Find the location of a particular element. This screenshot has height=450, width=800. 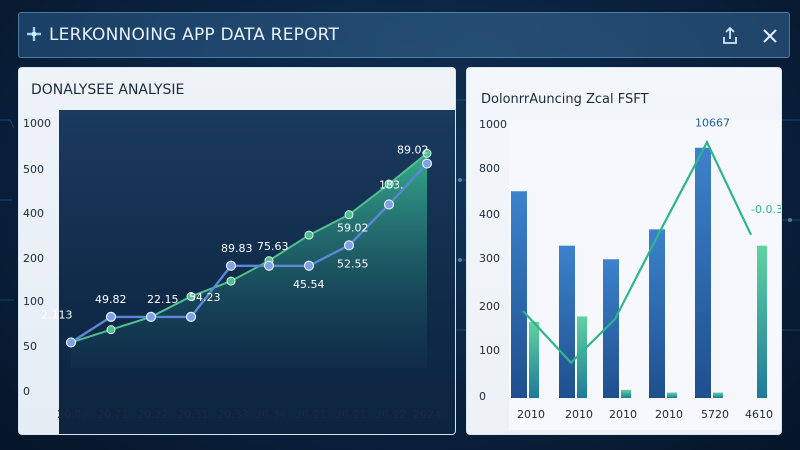

data-label: 22.15 is located at coordinates (163, 299).